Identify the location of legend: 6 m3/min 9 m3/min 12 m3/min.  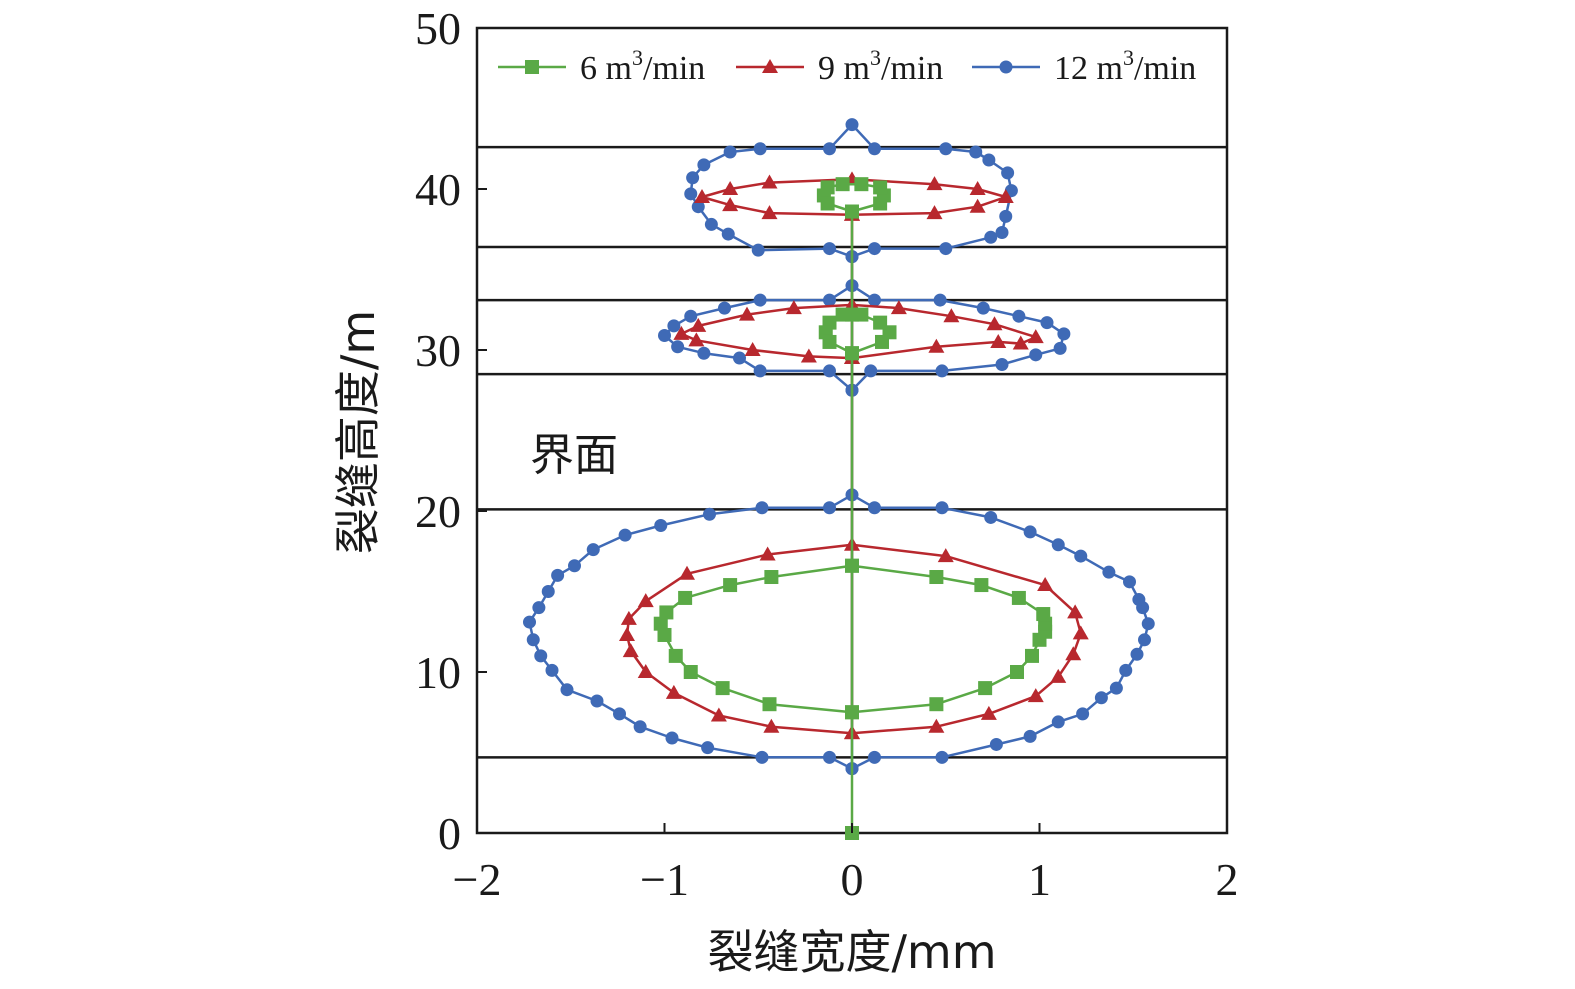
(847, 66).